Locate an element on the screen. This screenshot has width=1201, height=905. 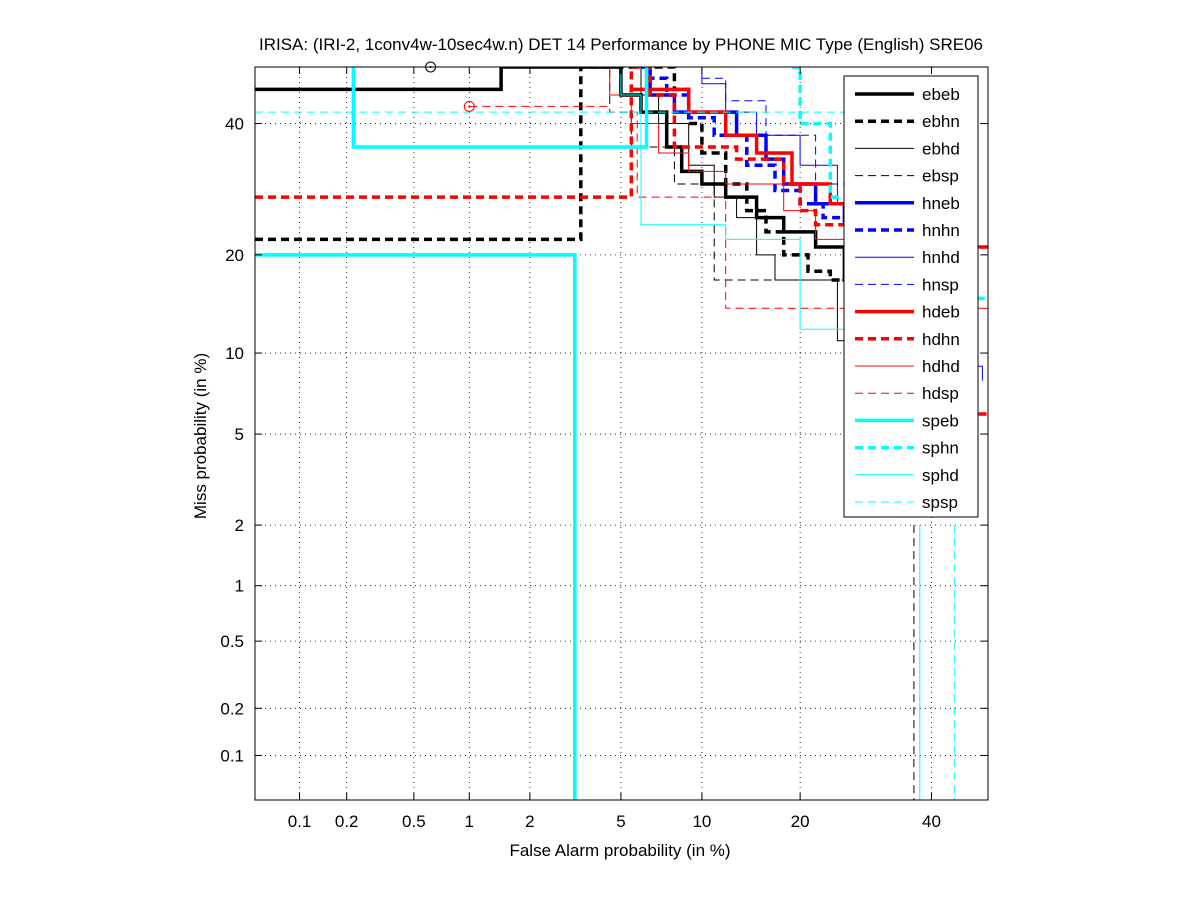
legend-label-ebeb: ebeb is located at coordinates (941, 94).